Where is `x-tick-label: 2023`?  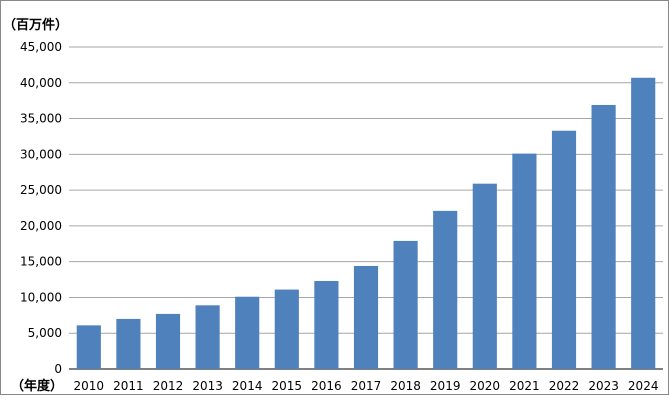
x-tick-label: 2023 is located at coordinates (603, 386).